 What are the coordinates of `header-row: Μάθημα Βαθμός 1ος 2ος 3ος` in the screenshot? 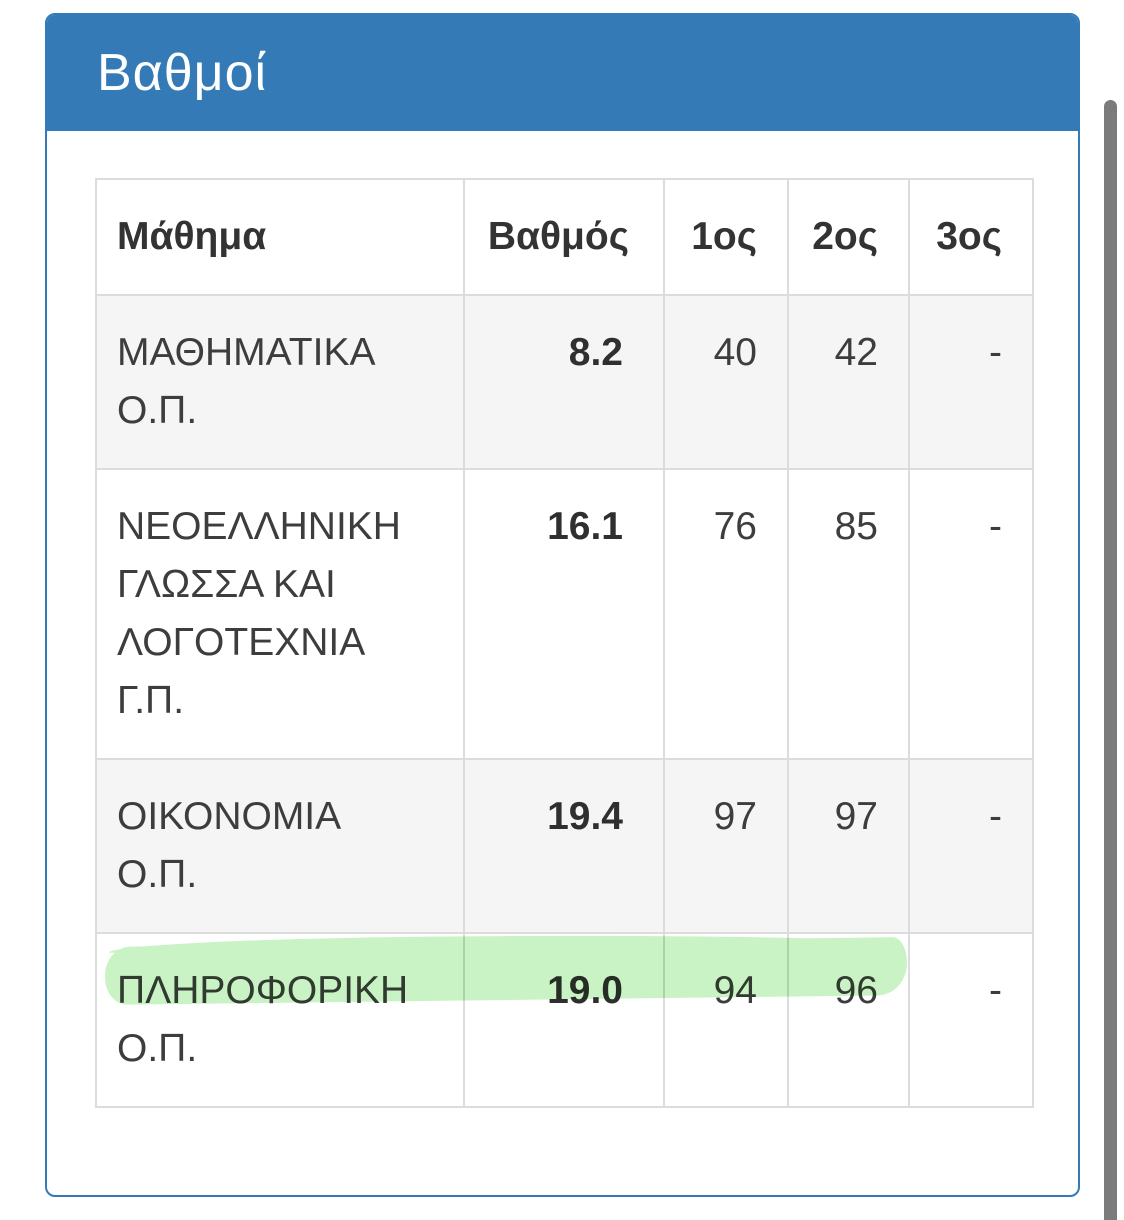 It's located at (564, 237).